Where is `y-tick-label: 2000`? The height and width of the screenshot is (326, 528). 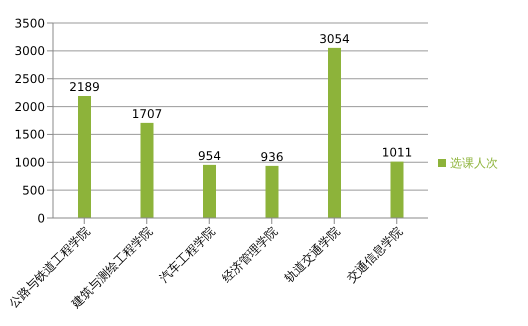
y-tick-label: 2000 is located at coordinates (29, 107).